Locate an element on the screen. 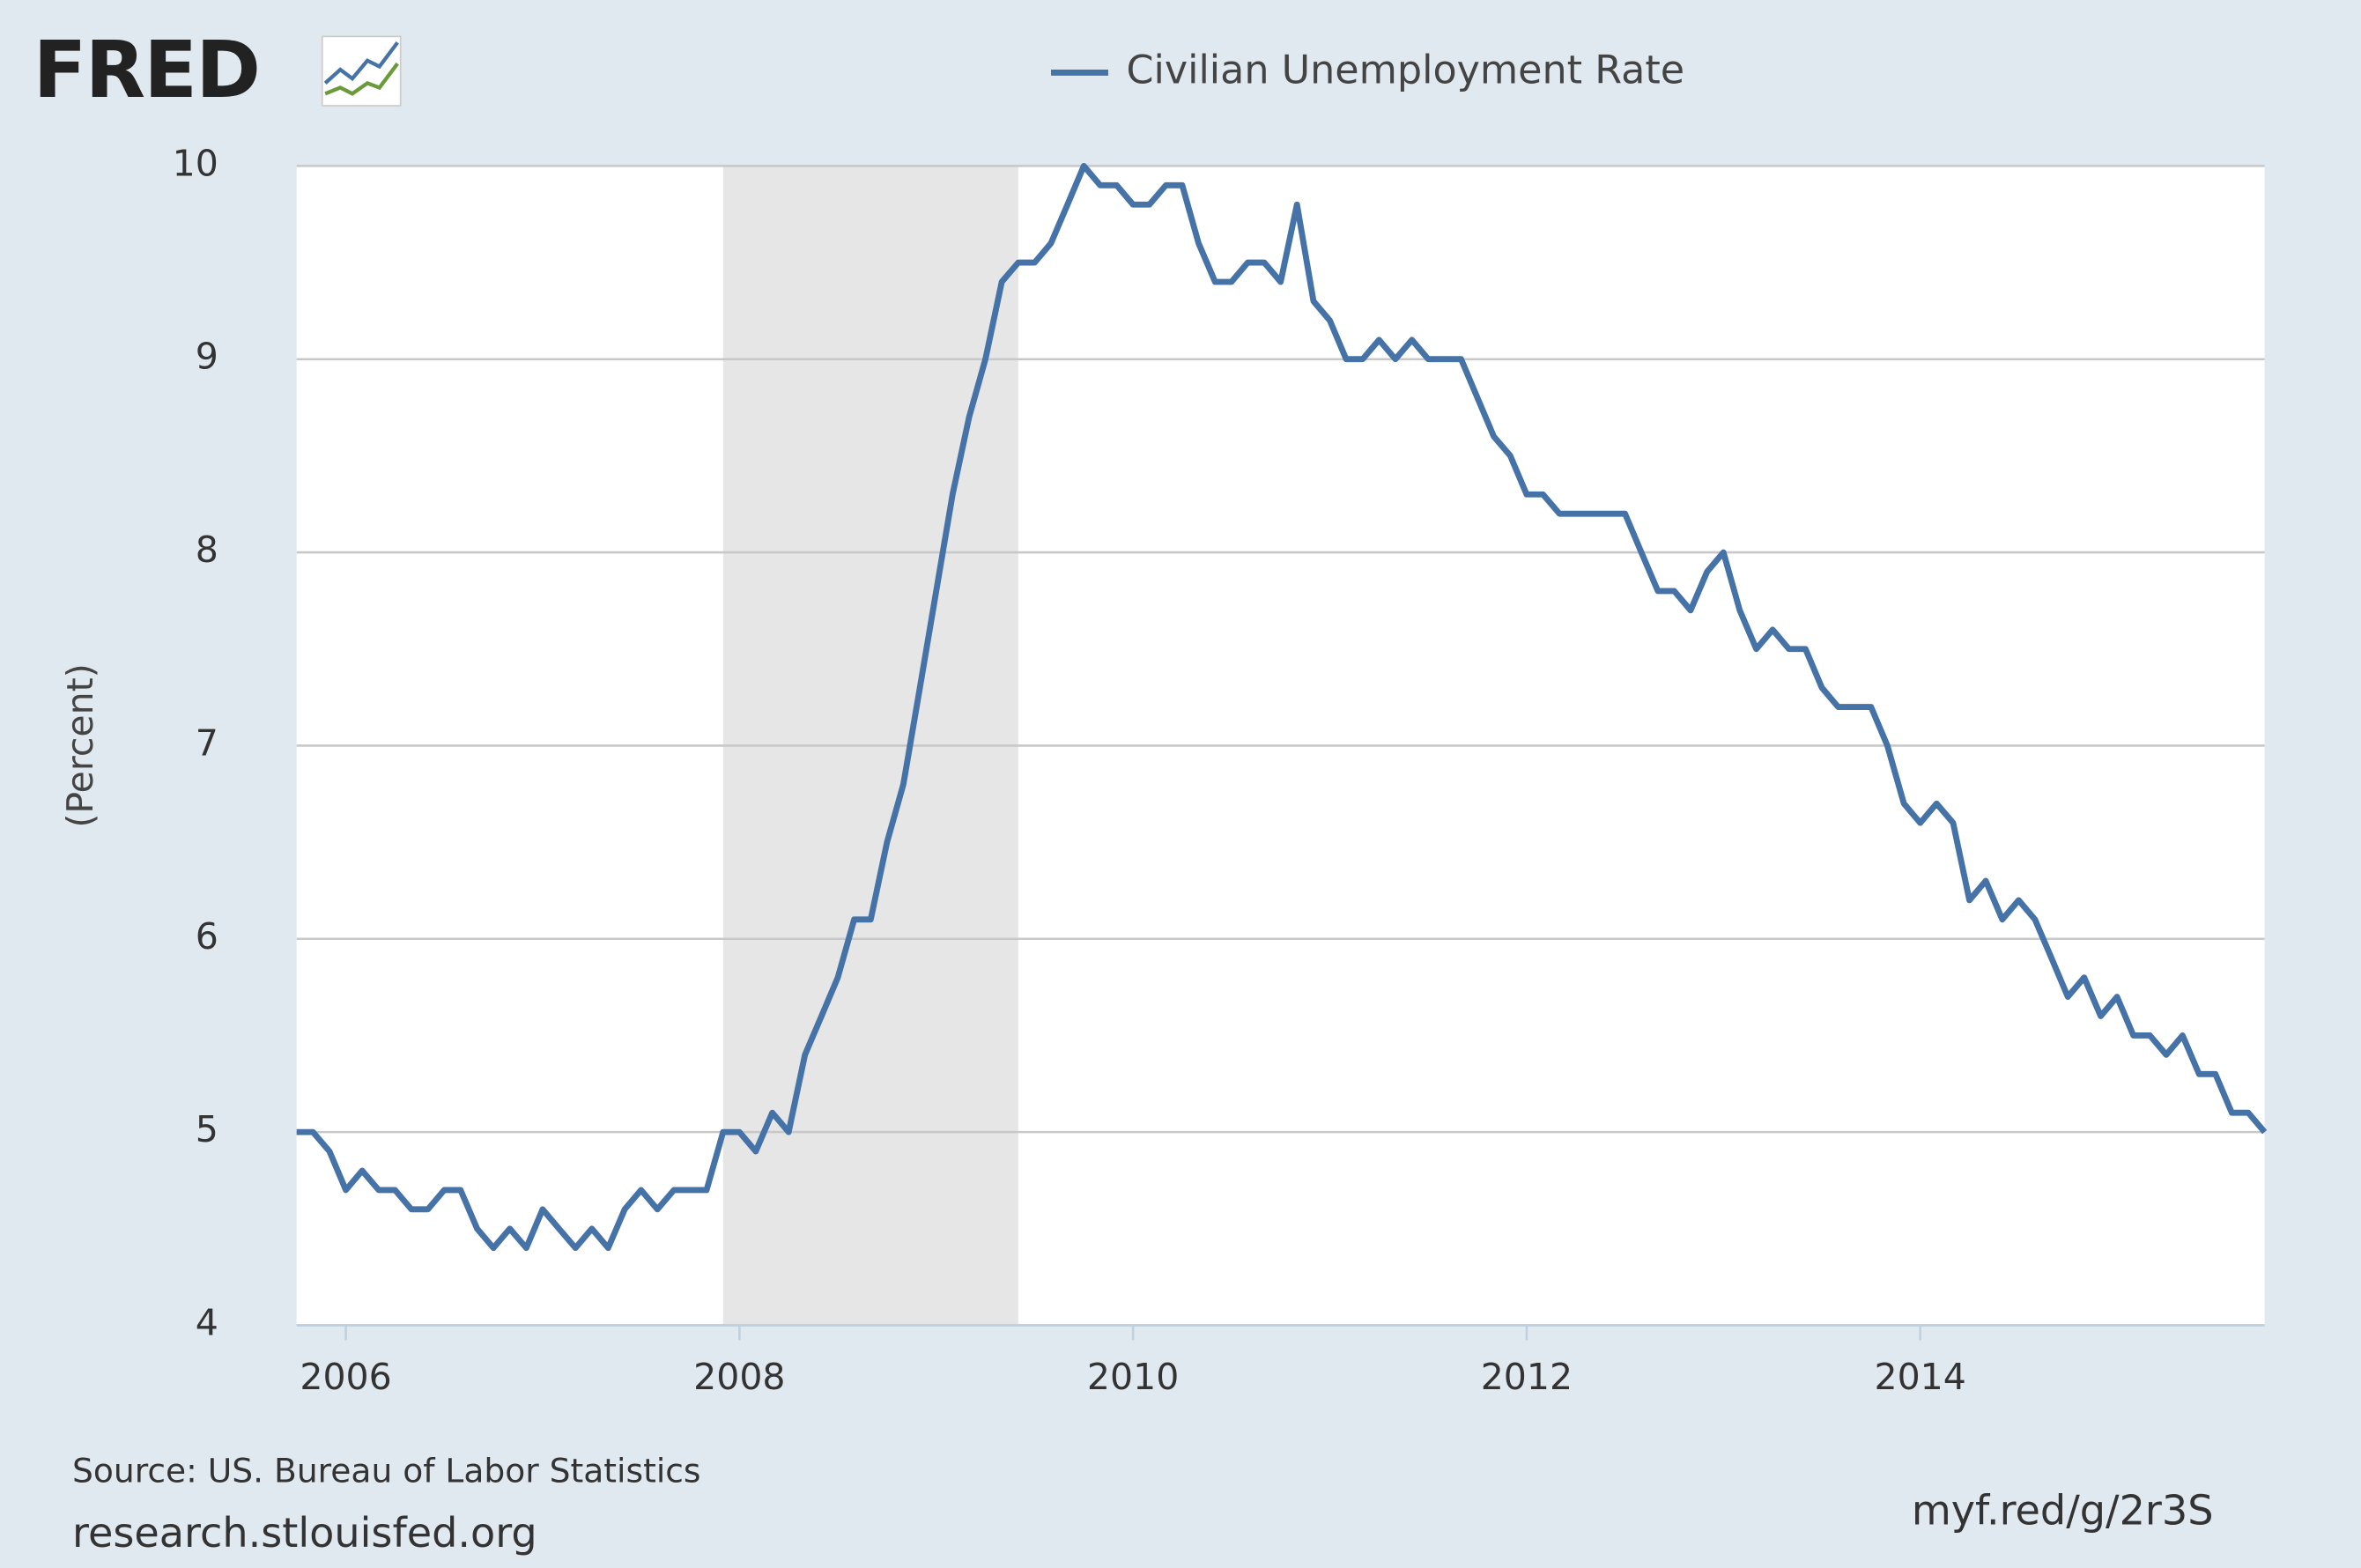  y-tick-label: 6 is located at coordinates (207, 936).